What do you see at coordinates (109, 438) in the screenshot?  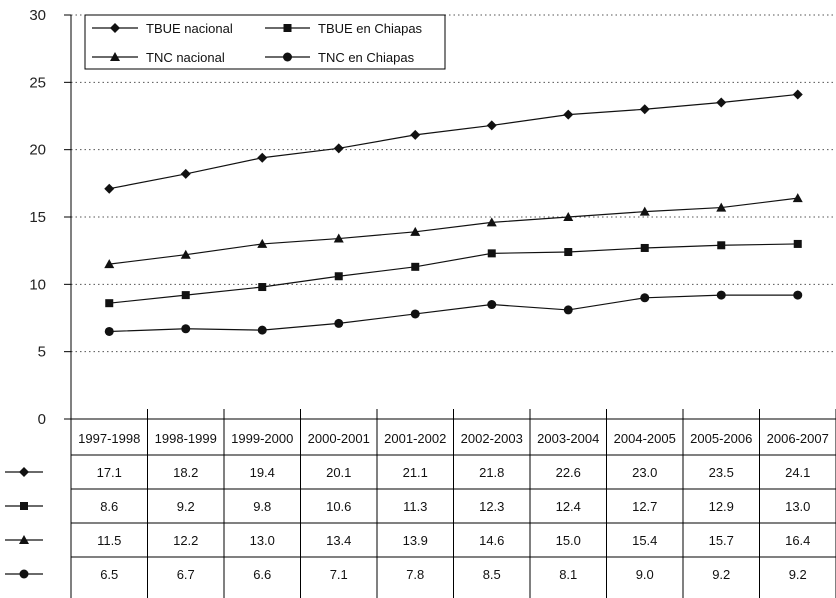 I see `x-category-label: 1997-1998` at bounding box center [109, 438].